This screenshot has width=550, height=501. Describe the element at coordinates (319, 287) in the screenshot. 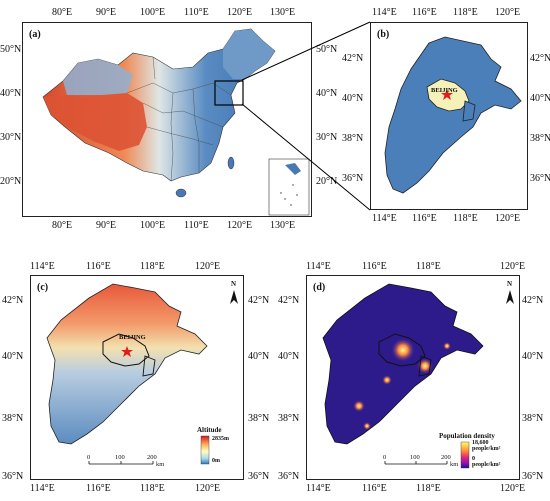

I see `panel-d-label: (d)` at that location.